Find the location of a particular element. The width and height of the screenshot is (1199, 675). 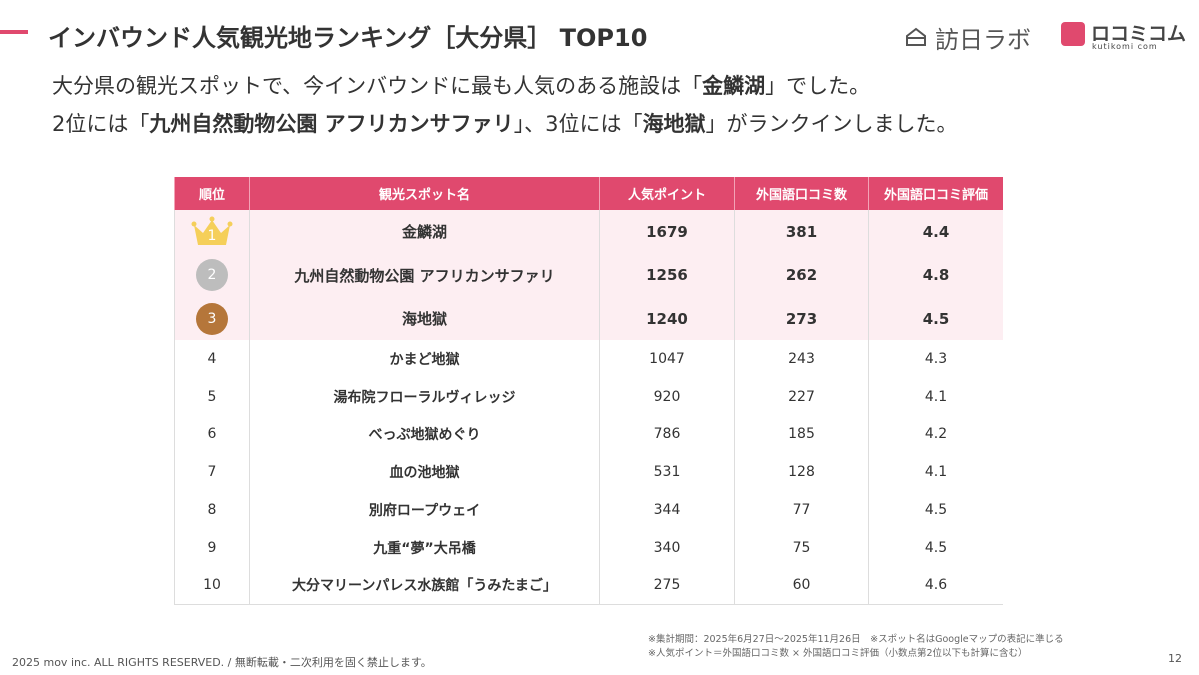

cell-text: 九重“夢”大吊橋 is located at coordinates (424, 548).